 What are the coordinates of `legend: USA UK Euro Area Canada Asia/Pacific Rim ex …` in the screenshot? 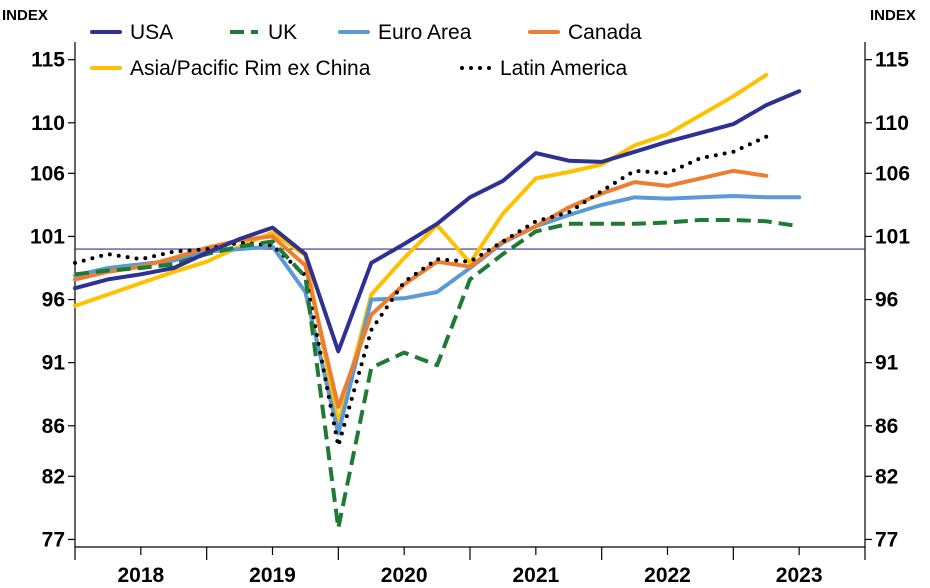 It's located at (366, 50).